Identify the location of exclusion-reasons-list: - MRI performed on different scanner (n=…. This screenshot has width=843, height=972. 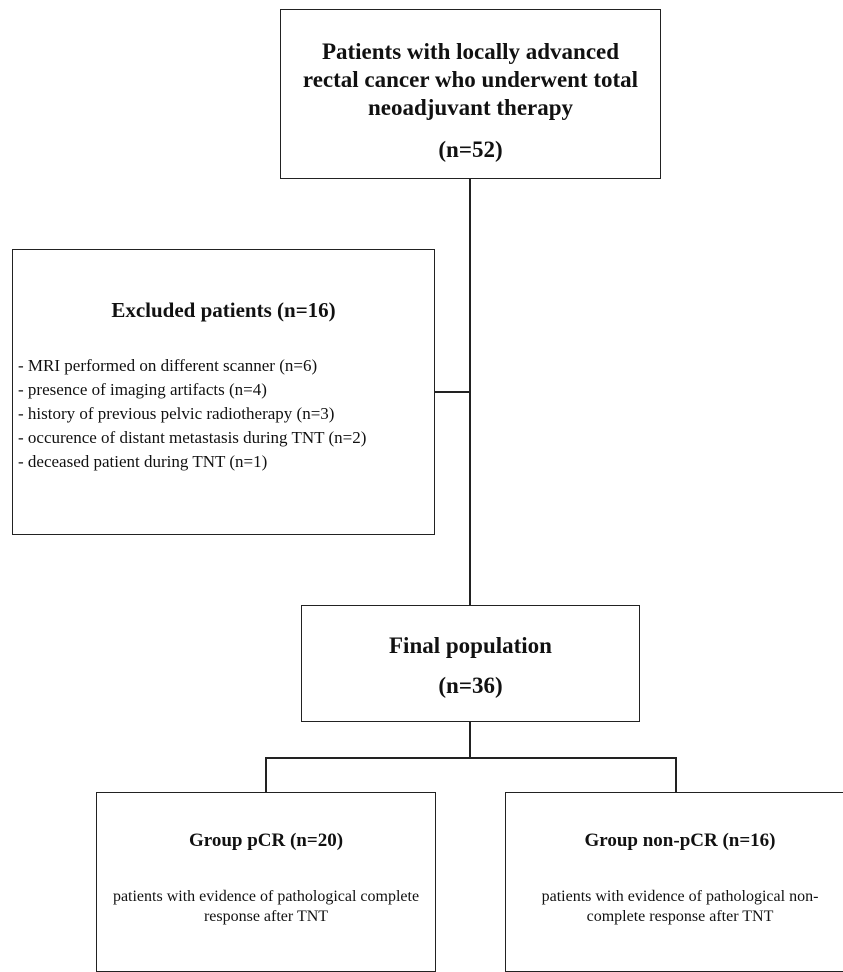
(192, 414).